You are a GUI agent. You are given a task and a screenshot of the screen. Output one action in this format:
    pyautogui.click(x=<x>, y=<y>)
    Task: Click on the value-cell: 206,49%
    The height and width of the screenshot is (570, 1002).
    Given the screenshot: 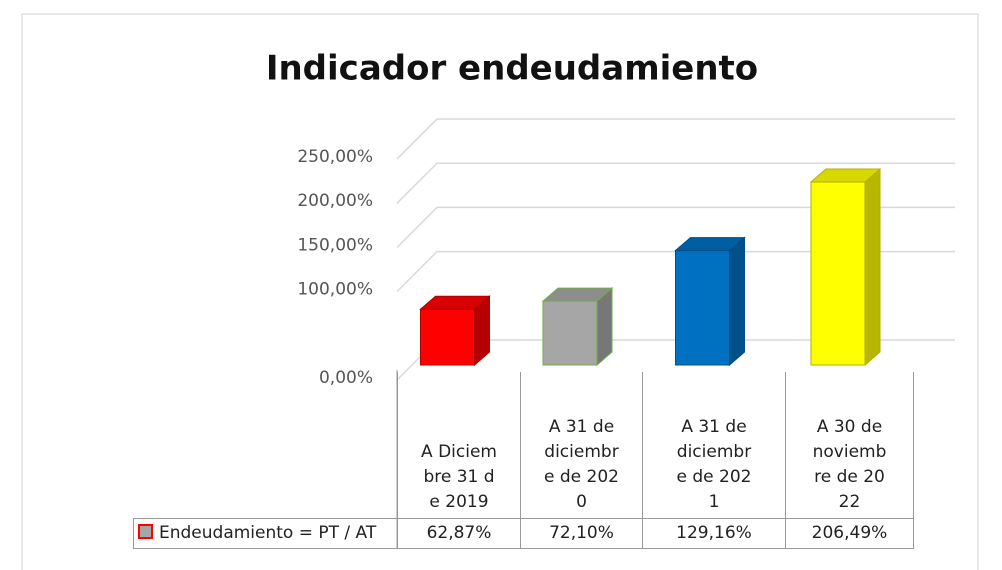 What is the action you would take?
    pyautogui.click(x=849, y=533)
    